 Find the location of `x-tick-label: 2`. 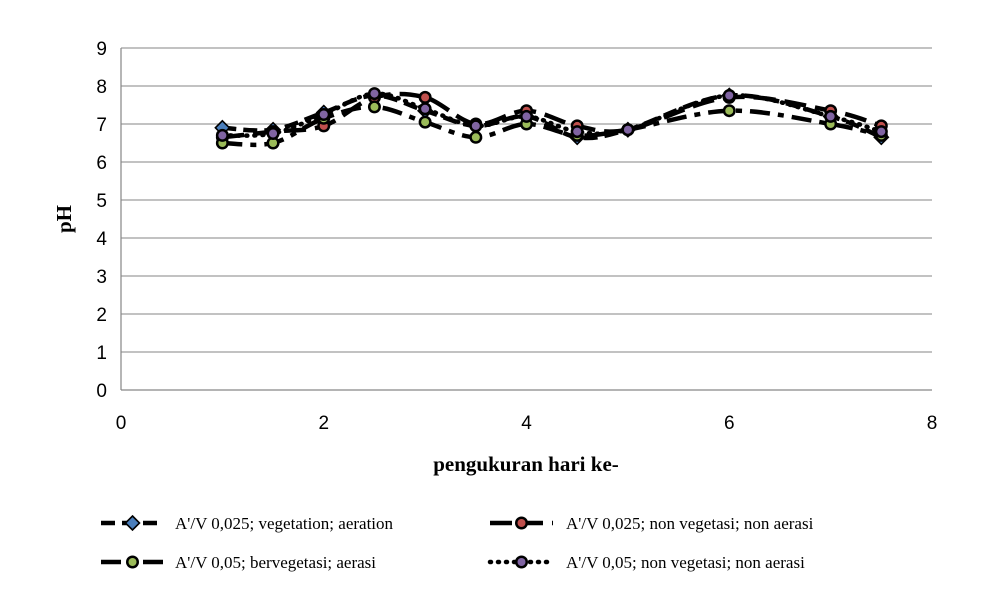

x-tick-label: 2 is located at coordinates (323, 423).